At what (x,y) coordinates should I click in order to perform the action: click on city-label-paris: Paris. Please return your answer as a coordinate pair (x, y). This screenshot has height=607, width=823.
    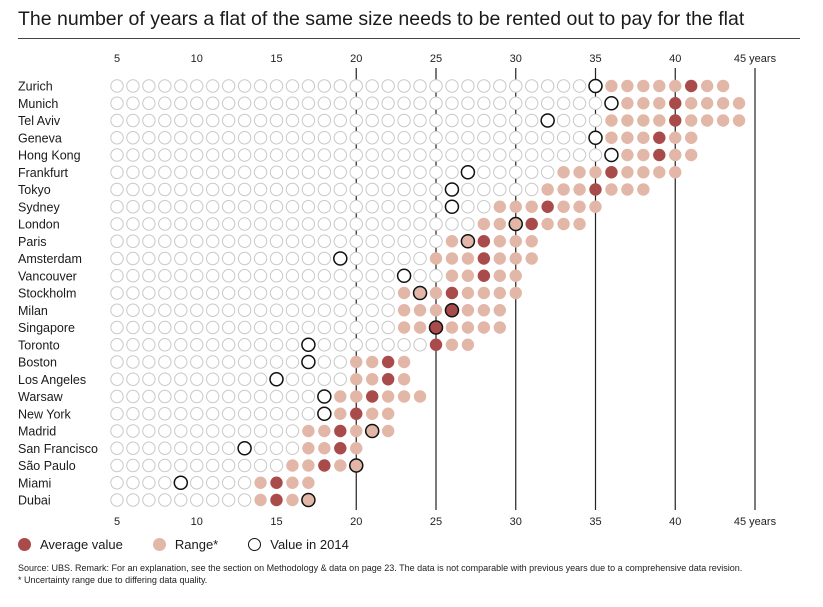
    Looking at the image, I should click on (32, 242).